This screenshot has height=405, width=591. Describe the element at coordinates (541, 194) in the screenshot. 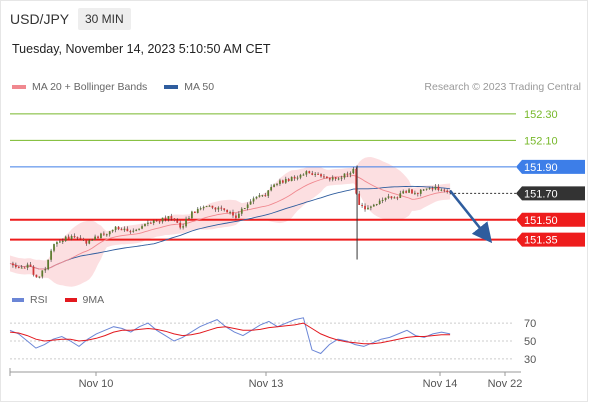

I see `level-label-151.70: 151.70` at that location.